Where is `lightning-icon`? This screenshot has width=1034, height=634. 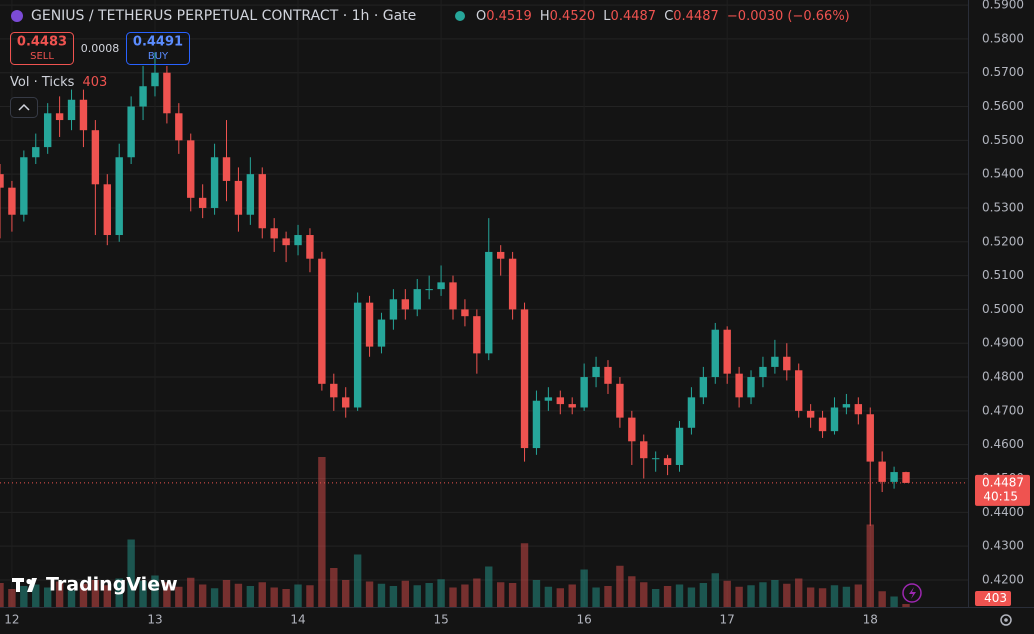 lightning-icon is located at coordinates (912, 593).